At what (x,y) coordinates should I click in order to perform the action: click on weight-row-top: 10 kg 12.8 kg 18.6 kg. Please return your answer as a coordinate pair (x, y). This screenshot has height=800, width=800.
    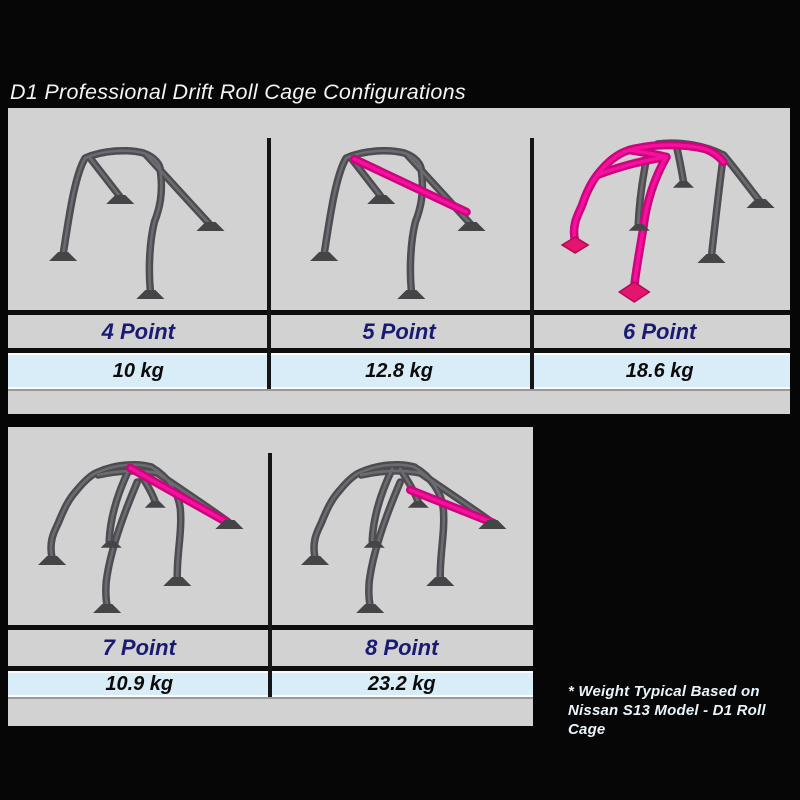
    Looking at the image, I should click on (399, 371).